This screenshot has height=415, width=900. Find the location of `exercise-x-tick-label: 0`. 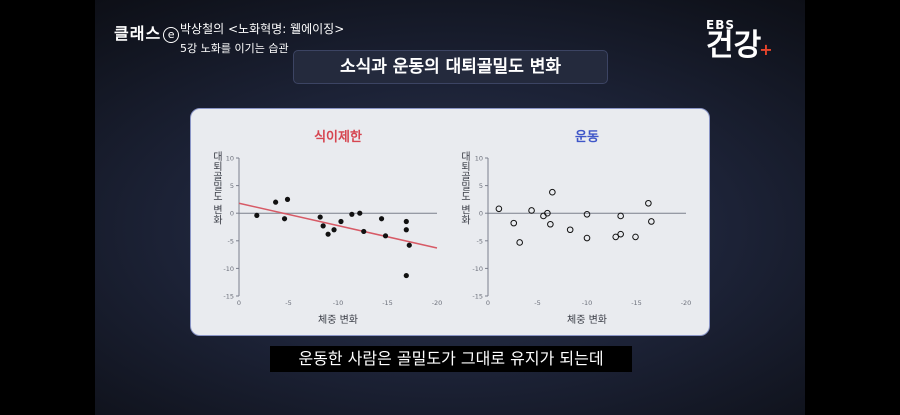

exercise-x-tick-label: 0 is located at coordinates (488, 303).